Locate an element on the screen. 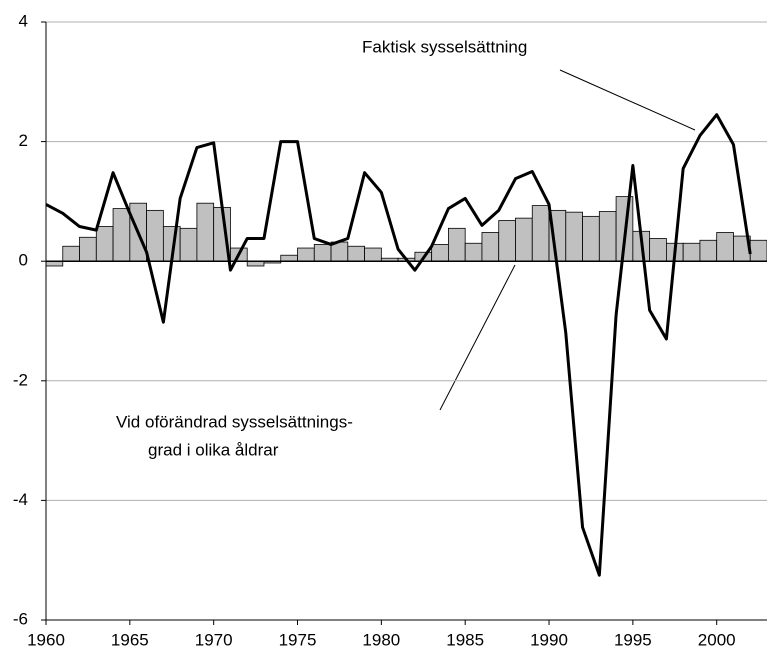  y-tick-label: -4 is located at coordinates (20, 499).